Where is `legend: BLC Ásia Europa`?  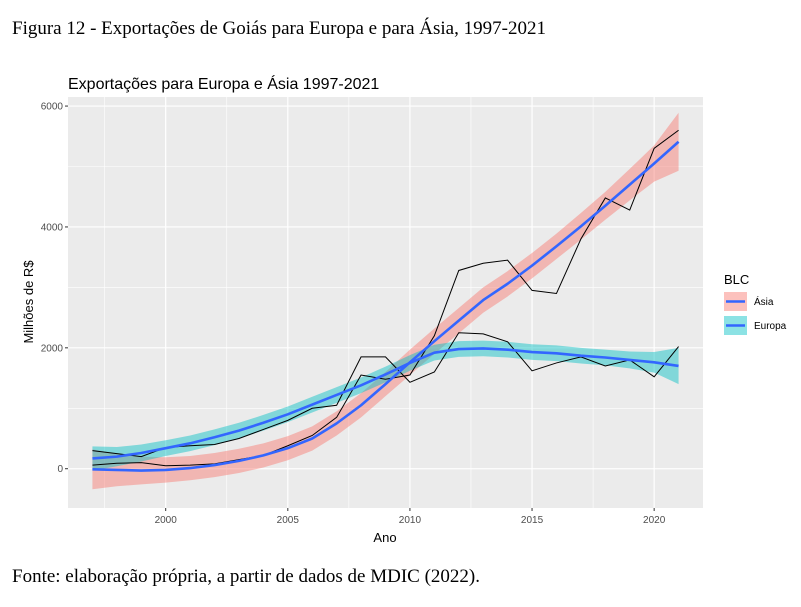 legend: BLC Ásia Europa is located at coordinates (755, 303).